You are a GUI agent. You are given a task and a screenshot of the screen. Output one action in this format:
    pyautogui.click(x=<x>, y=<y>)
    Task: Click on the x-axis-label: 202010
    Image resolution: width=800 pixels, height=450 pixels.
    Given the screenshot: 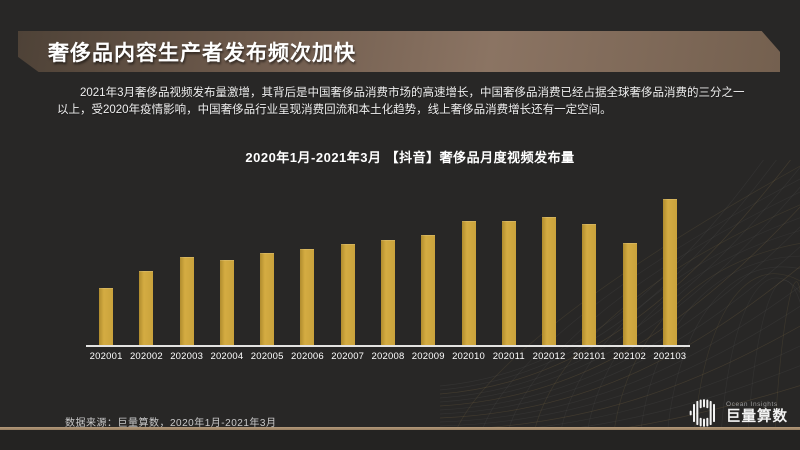 What is the action you would take?
    pyautogui.click(x=468, y=356)
    